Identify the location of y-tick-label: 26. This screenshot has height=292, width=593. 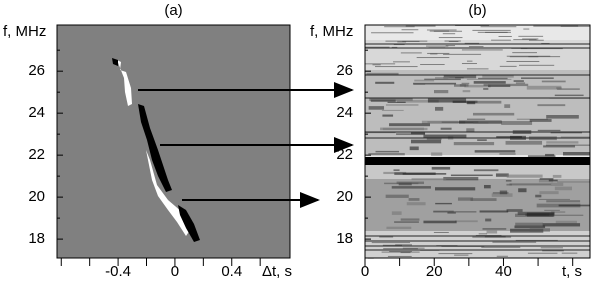
(344, 70).